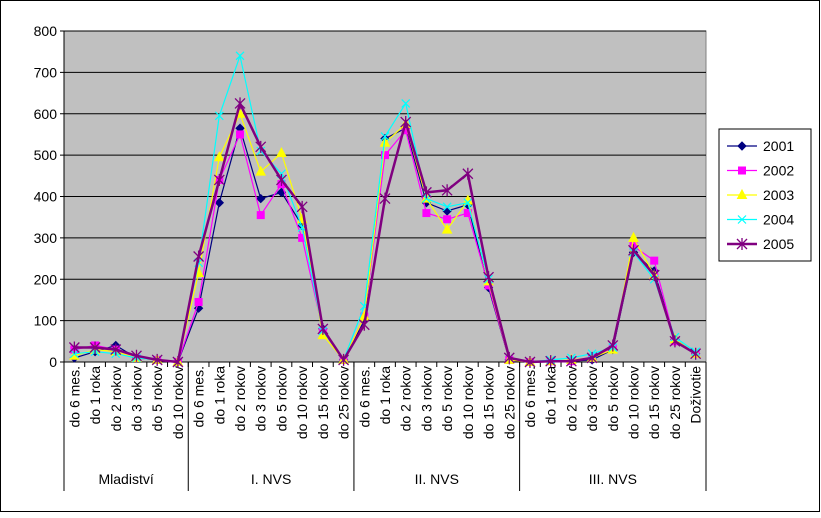 The width and height of the screenshot is (821, 518). I want to click on y-tick-label: 800, so click(46, 31).